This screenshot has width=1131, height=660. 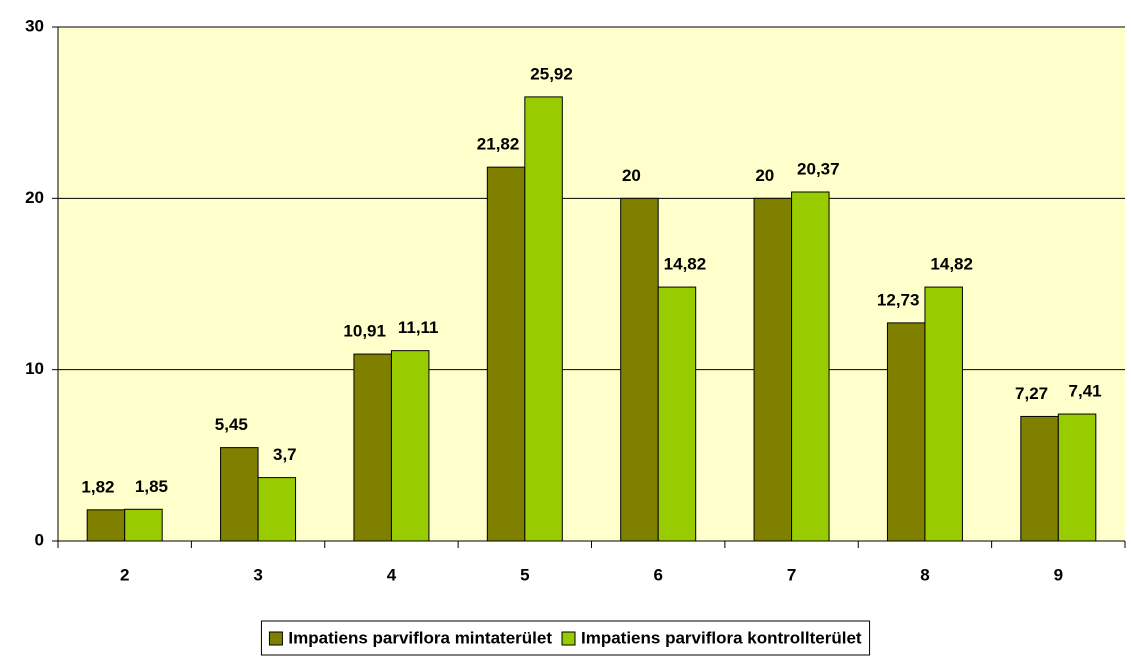 I want to click on data-label: 10,91, so click(x=364, y=331).